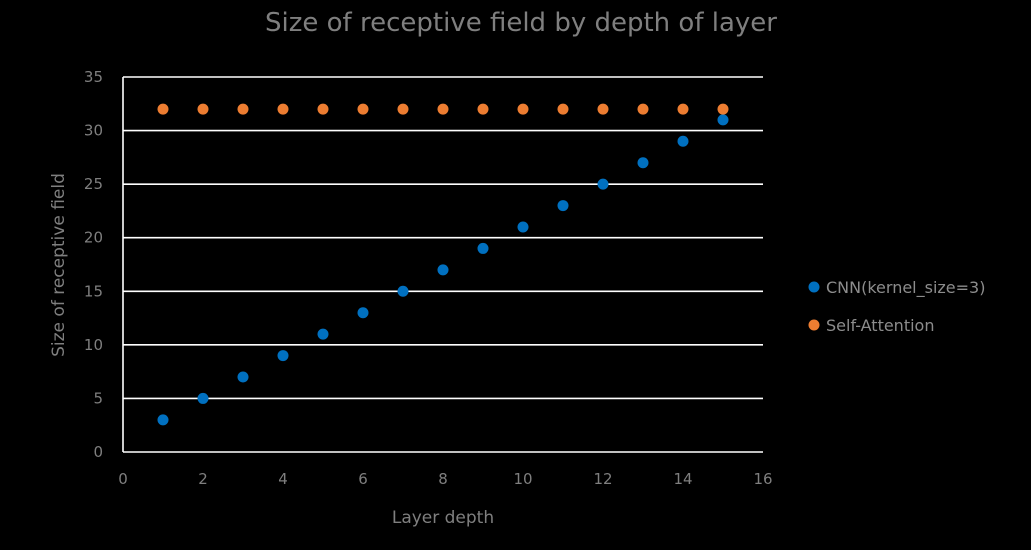 This screenshot has height=550, width=1031. I want to click on legend-item: Self-Attention, so click(871, 325).